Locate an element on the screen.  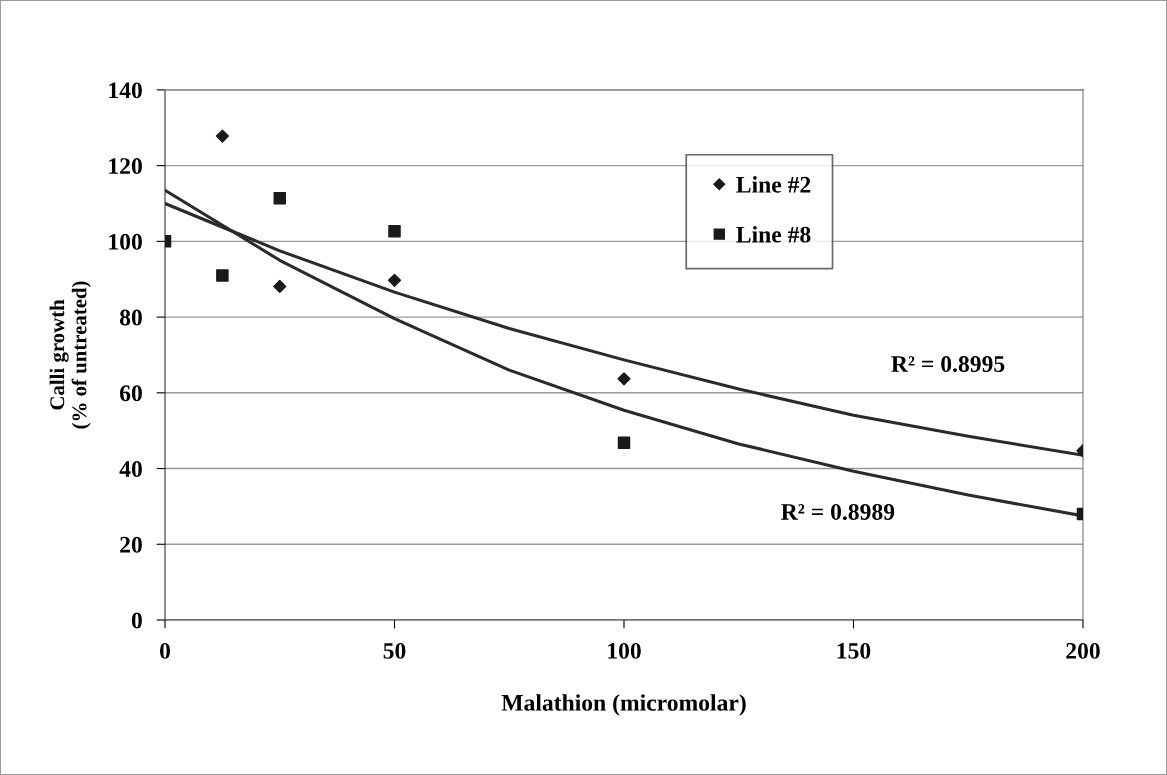
y-tick-label: 40 is located at coordinates (130, 469).